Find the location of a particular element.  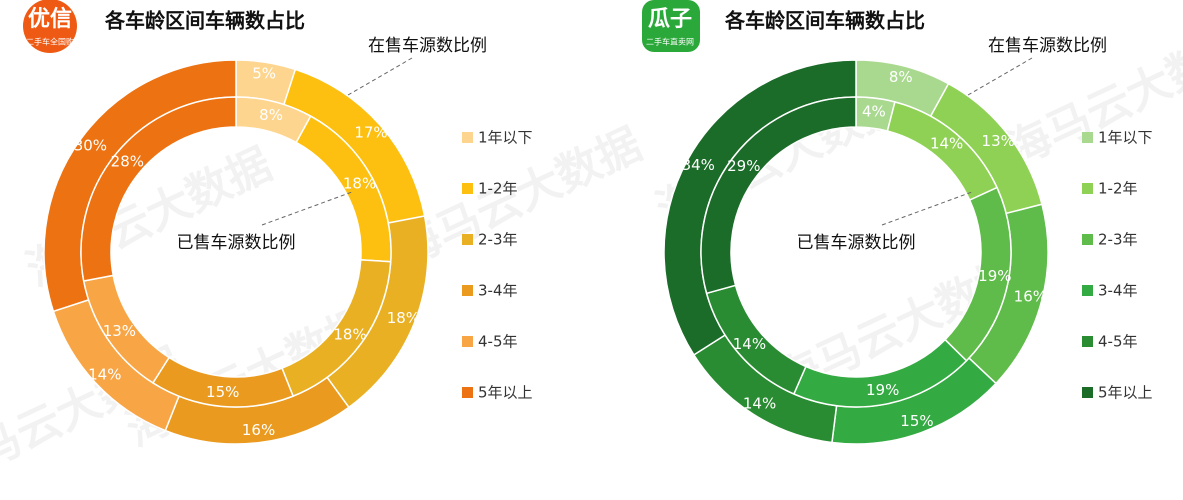

data-label: 28% is located at coordinates (127, 162).